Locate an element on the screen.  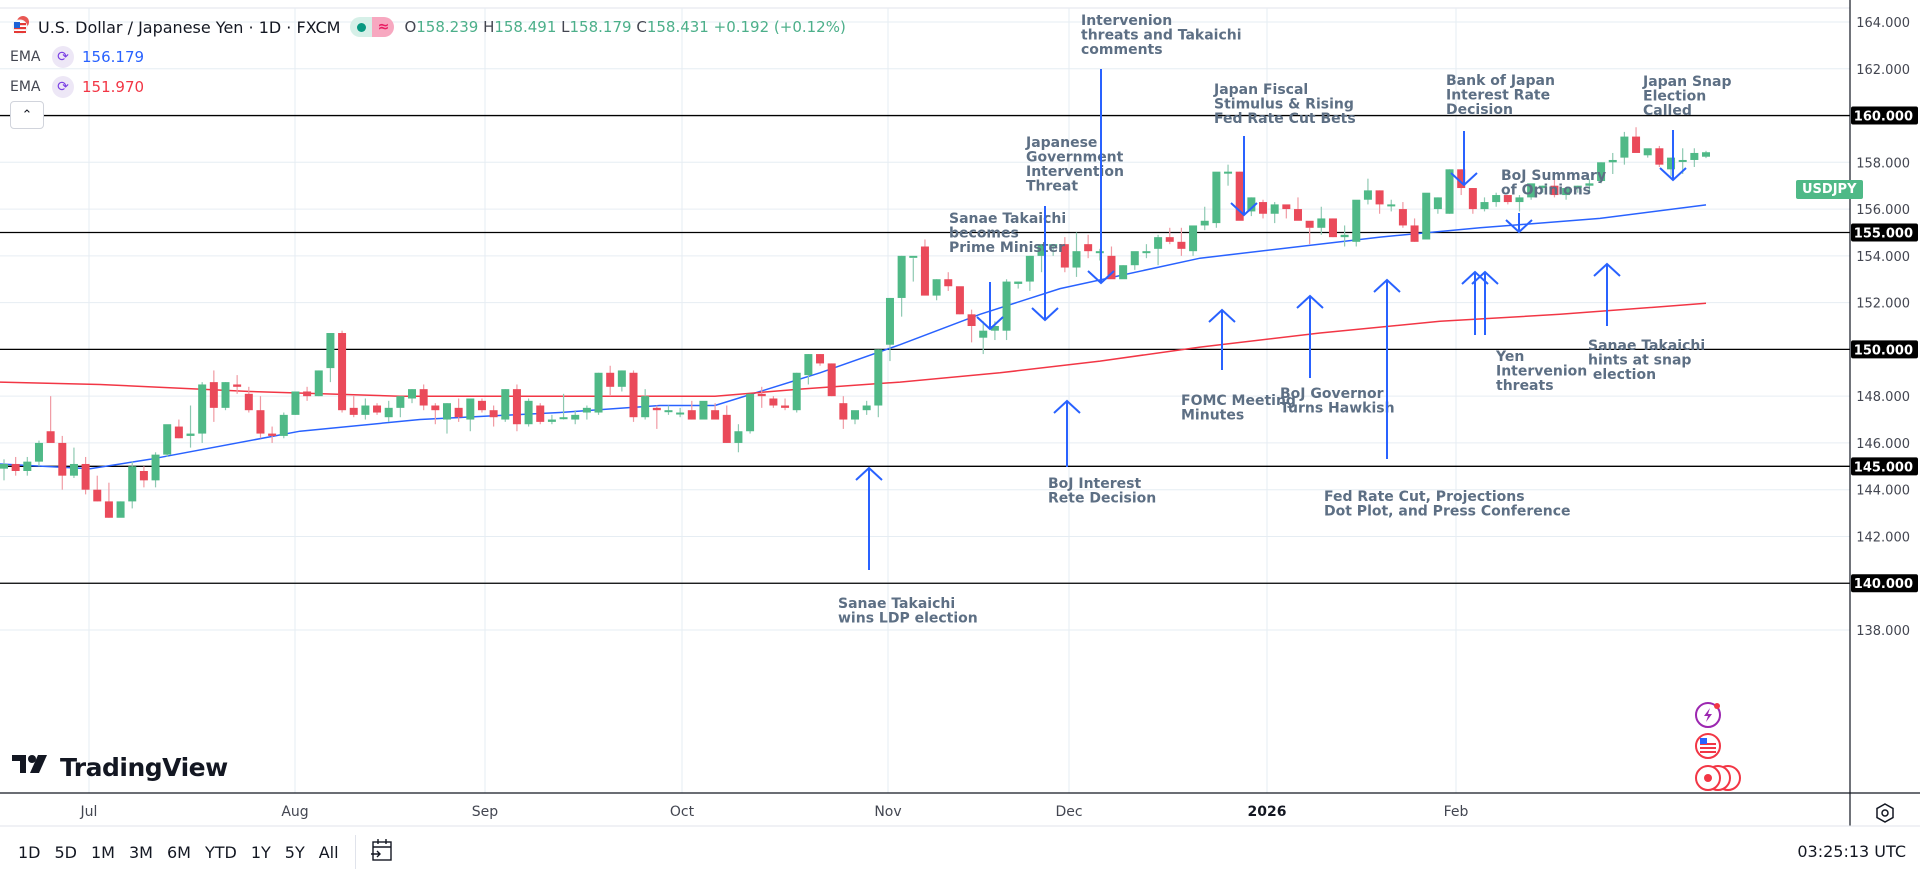
range-1m-button: 1M is located at coordinates (103, 852).